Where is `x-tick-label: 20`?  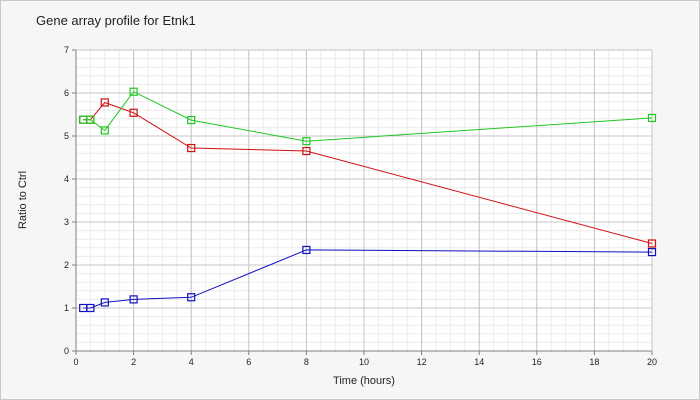 x-tick-label: 20 is located at coordinates (652, 362).